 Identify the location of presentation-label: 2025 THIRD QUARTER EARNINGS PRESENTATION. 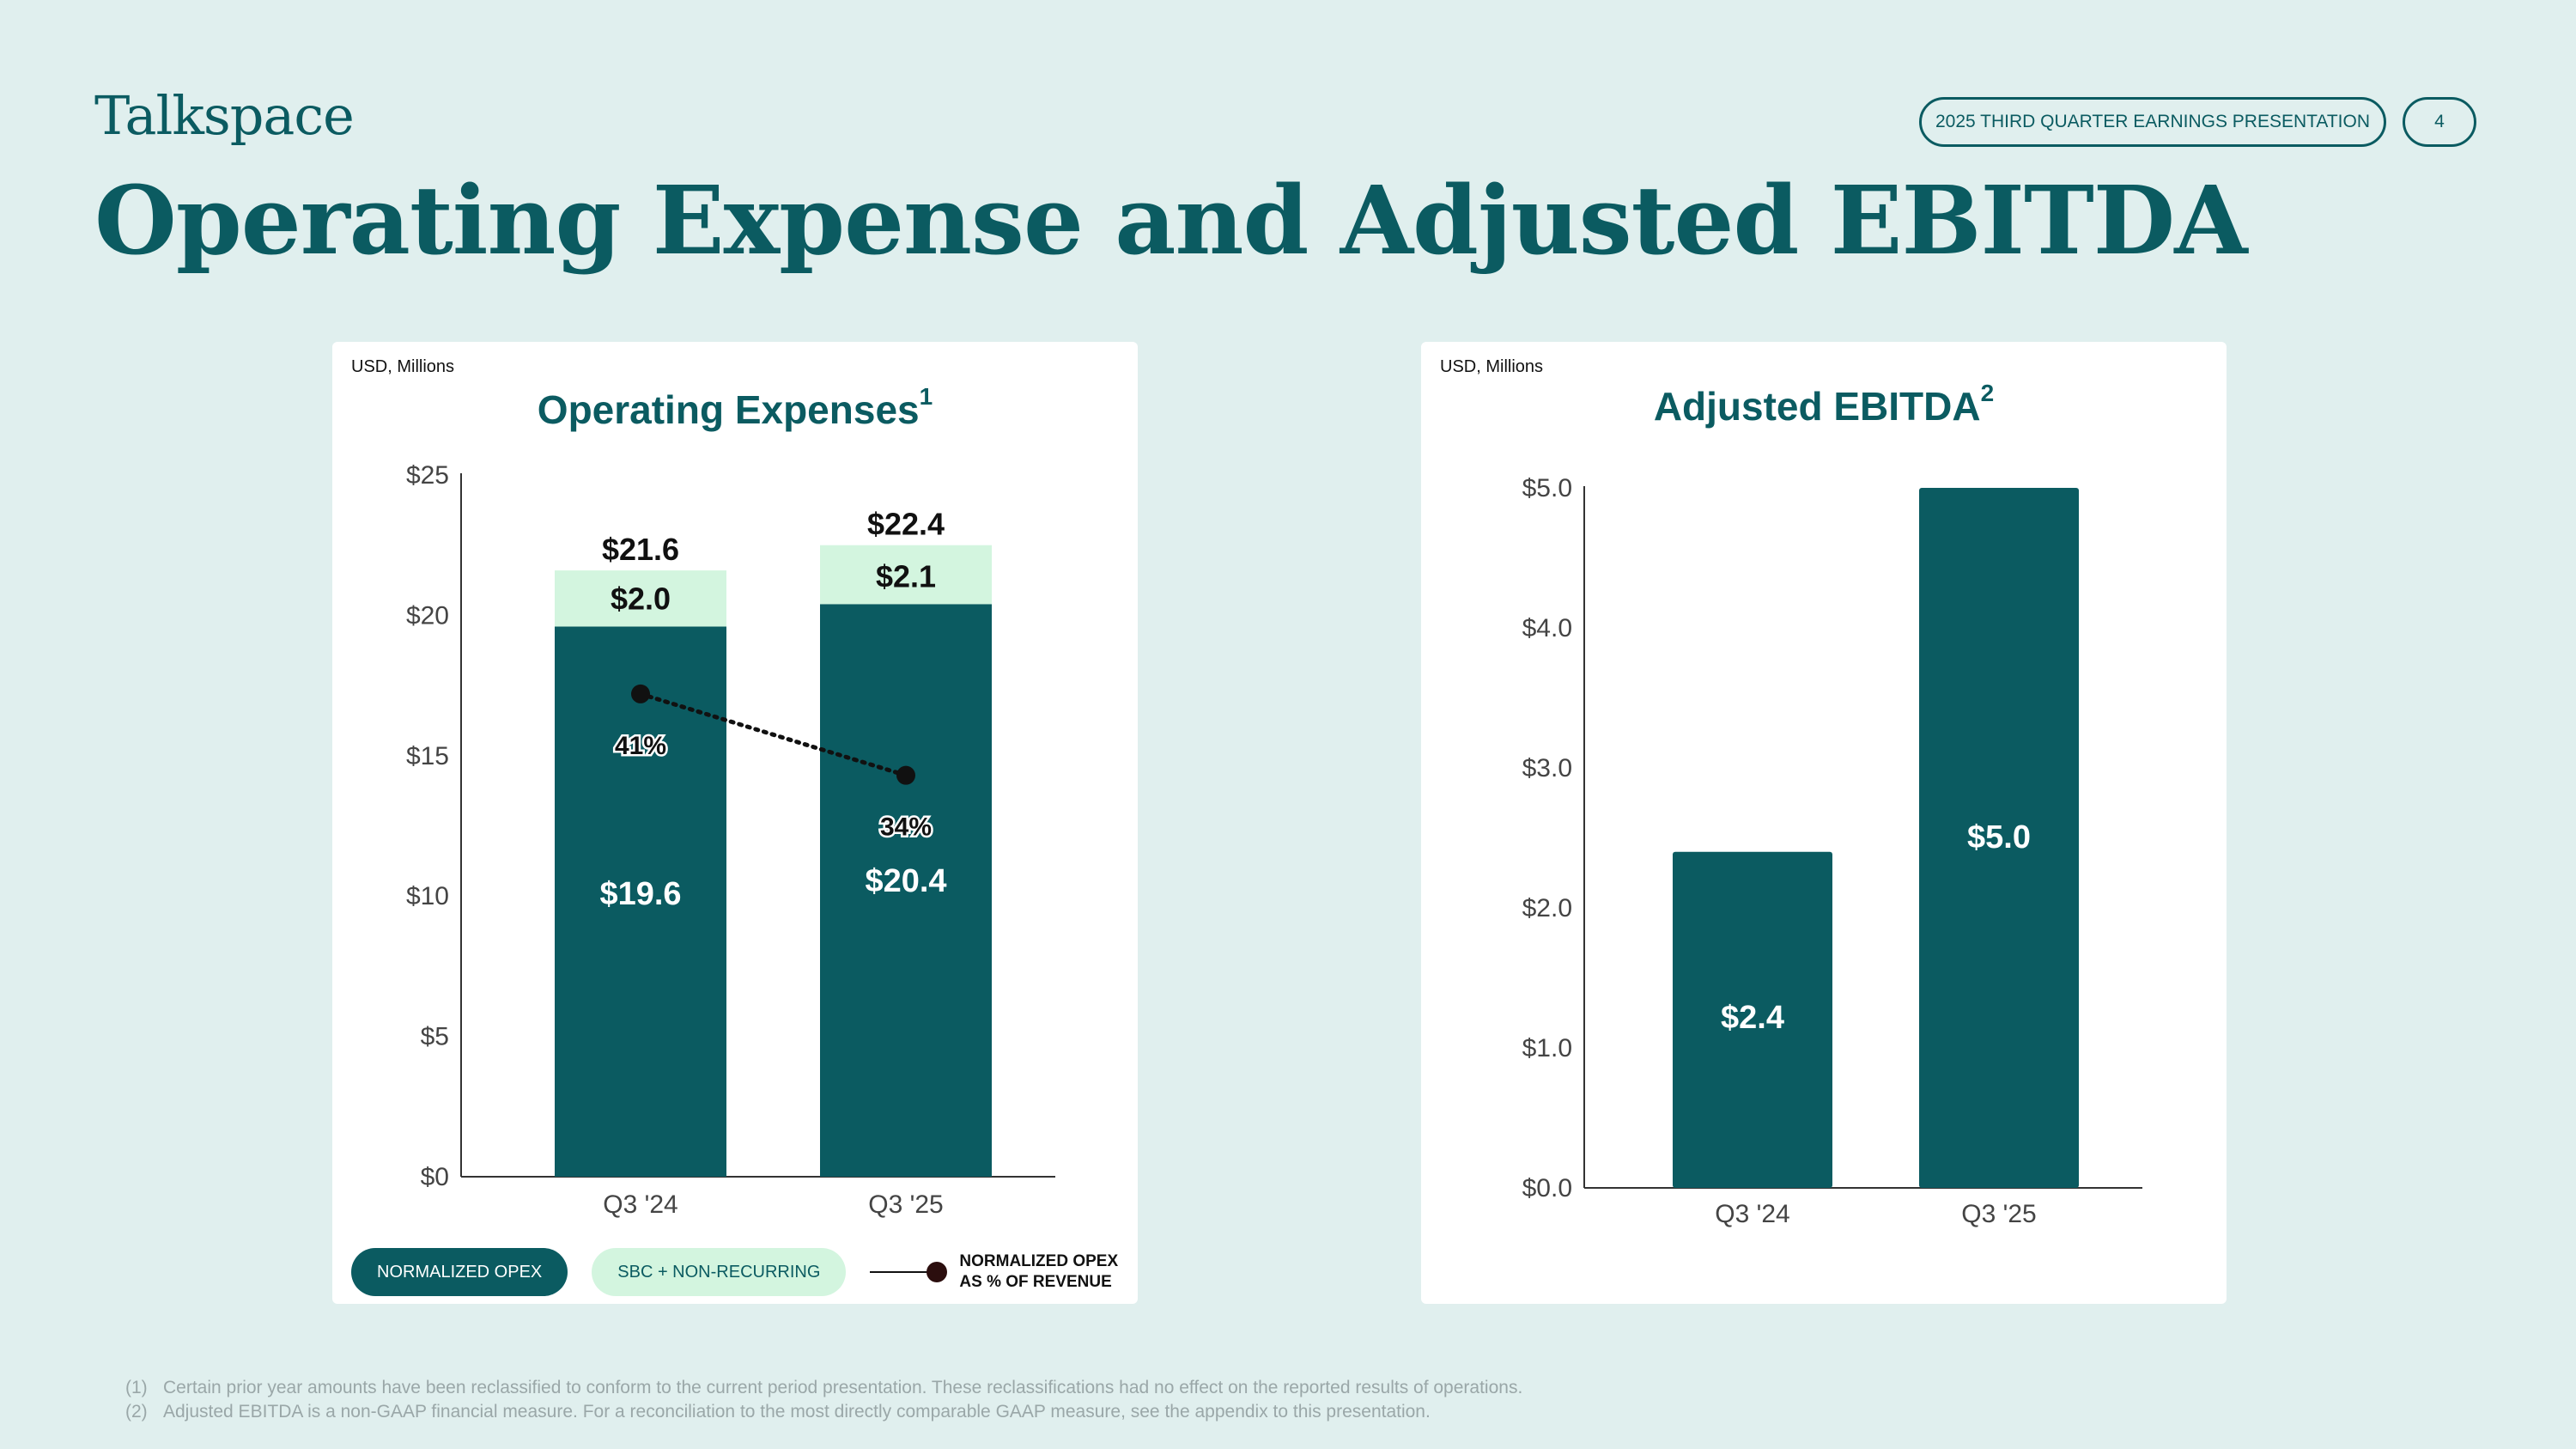
(2152, 122).